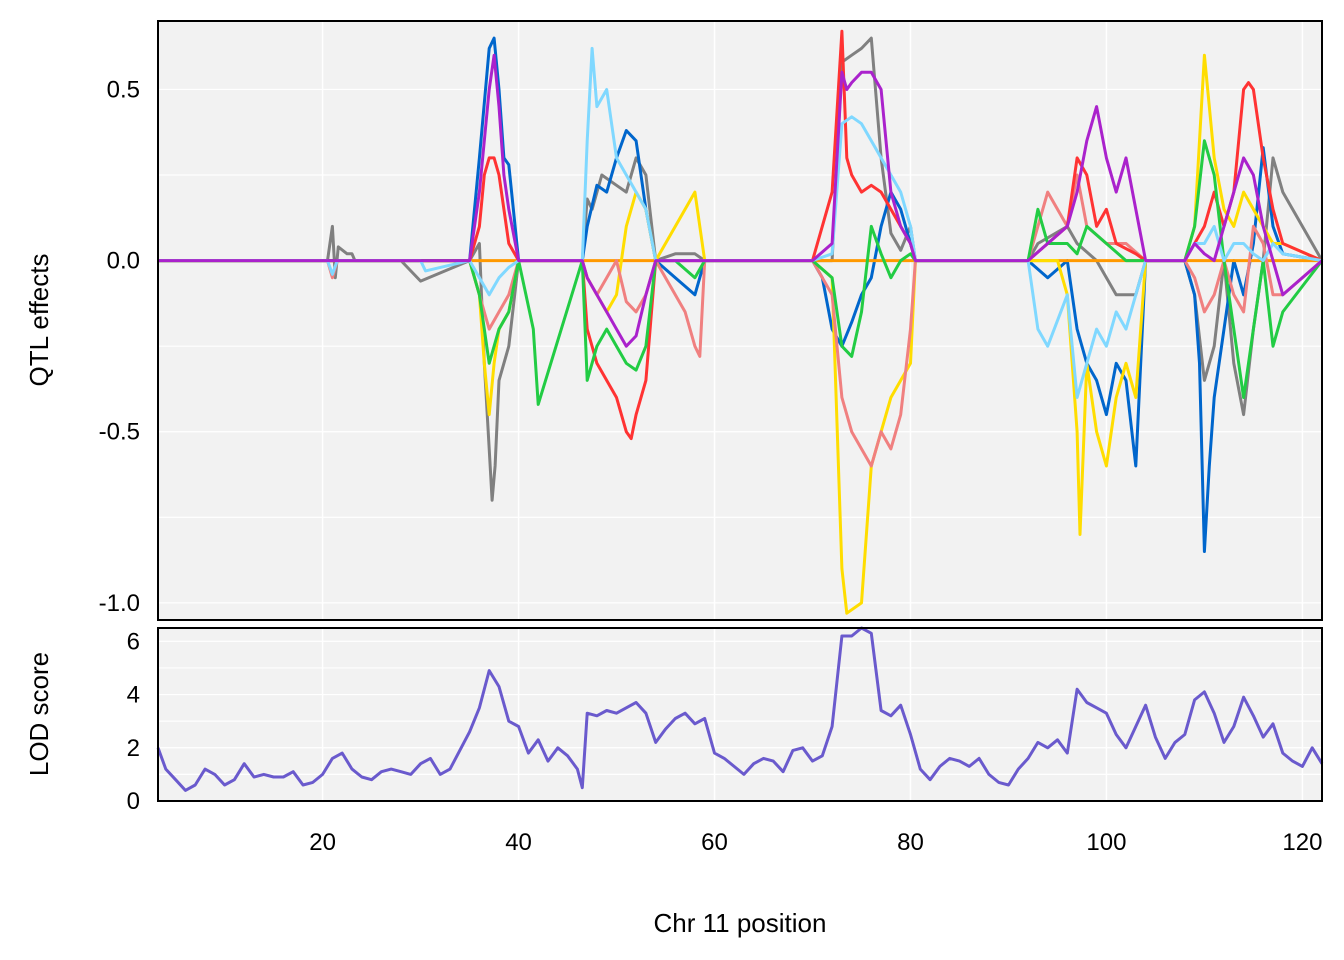 This screenshot has height=960, width=1344. I want to click on effects-y-axis-label: QTL effects, so click(39, 320).